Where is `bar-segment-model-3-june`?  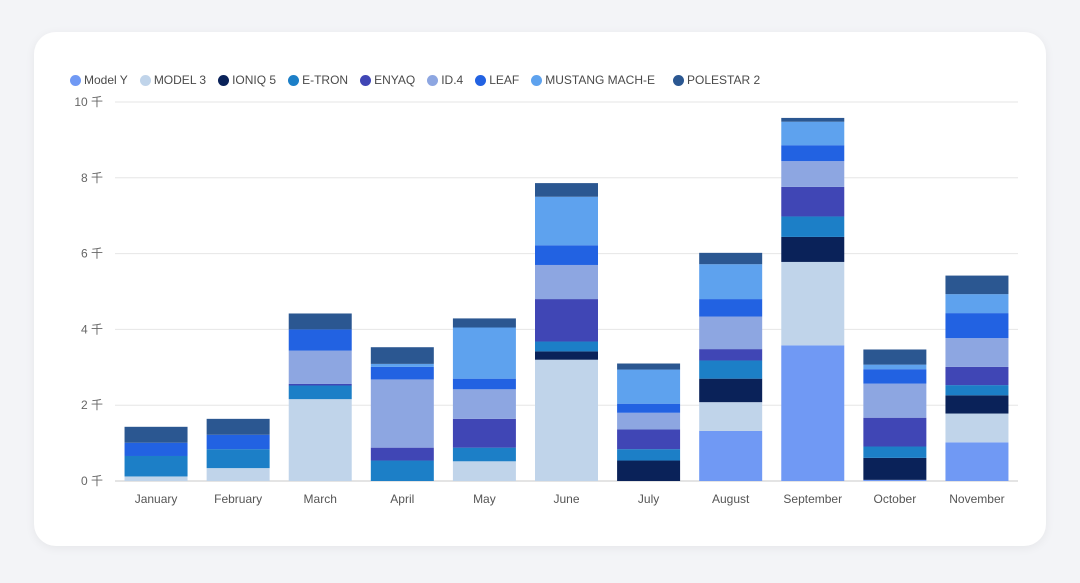
bar-segment-model-3-june is located at coordinates (566, 420).